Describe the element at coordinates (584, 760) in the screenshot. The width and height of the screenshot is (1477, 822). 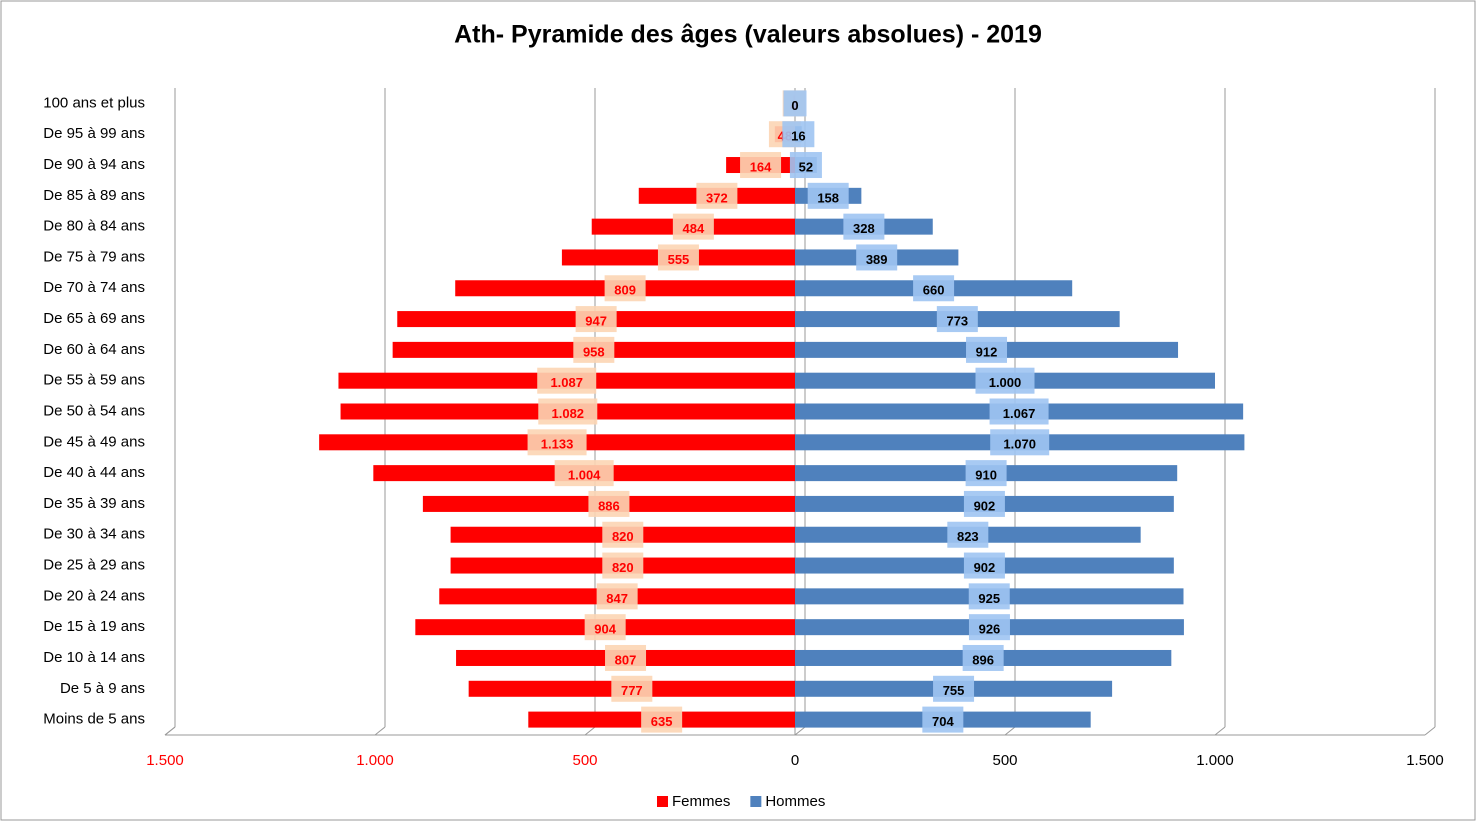
I see `x-tick-label: 500` at that location.